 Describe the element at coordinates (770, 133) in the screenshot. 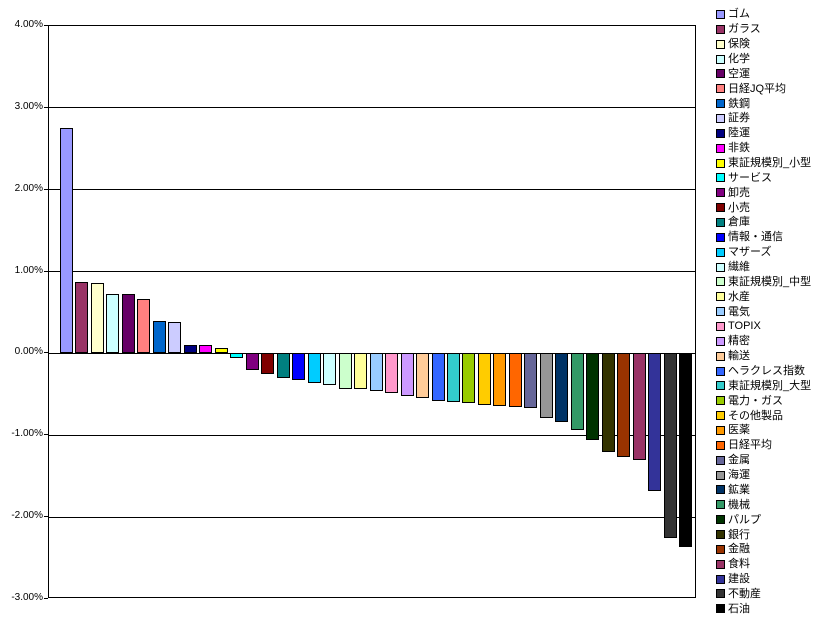

I see `legend-item-陸運: 陸運` at that location.